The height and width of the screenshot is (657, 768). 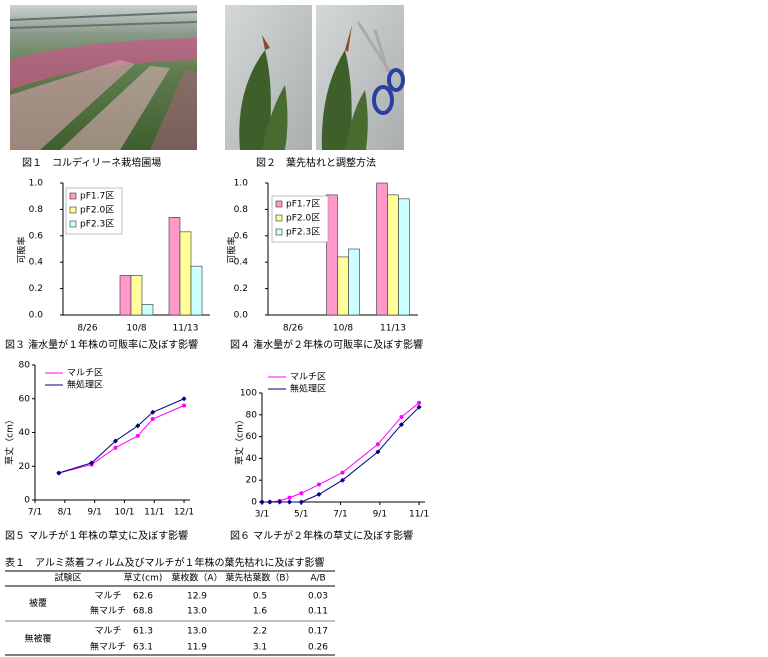 I want to click on y-tick-label: 80, so click(x=252, y=415).